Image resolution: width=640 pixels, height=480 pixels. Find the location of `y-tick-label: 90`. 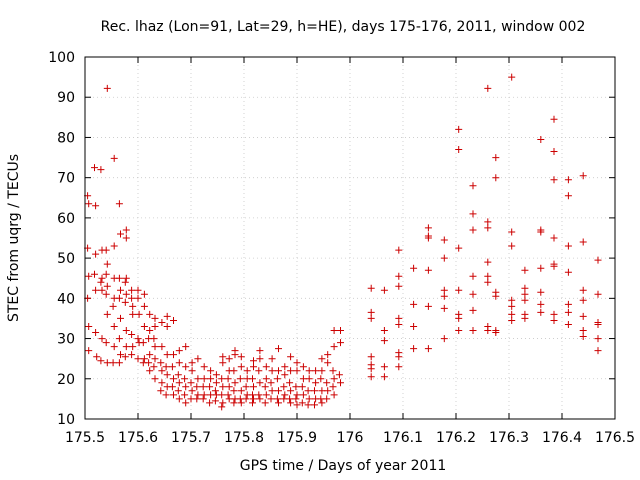

y-tick-label: 90 is located at coordinates (66, 98).